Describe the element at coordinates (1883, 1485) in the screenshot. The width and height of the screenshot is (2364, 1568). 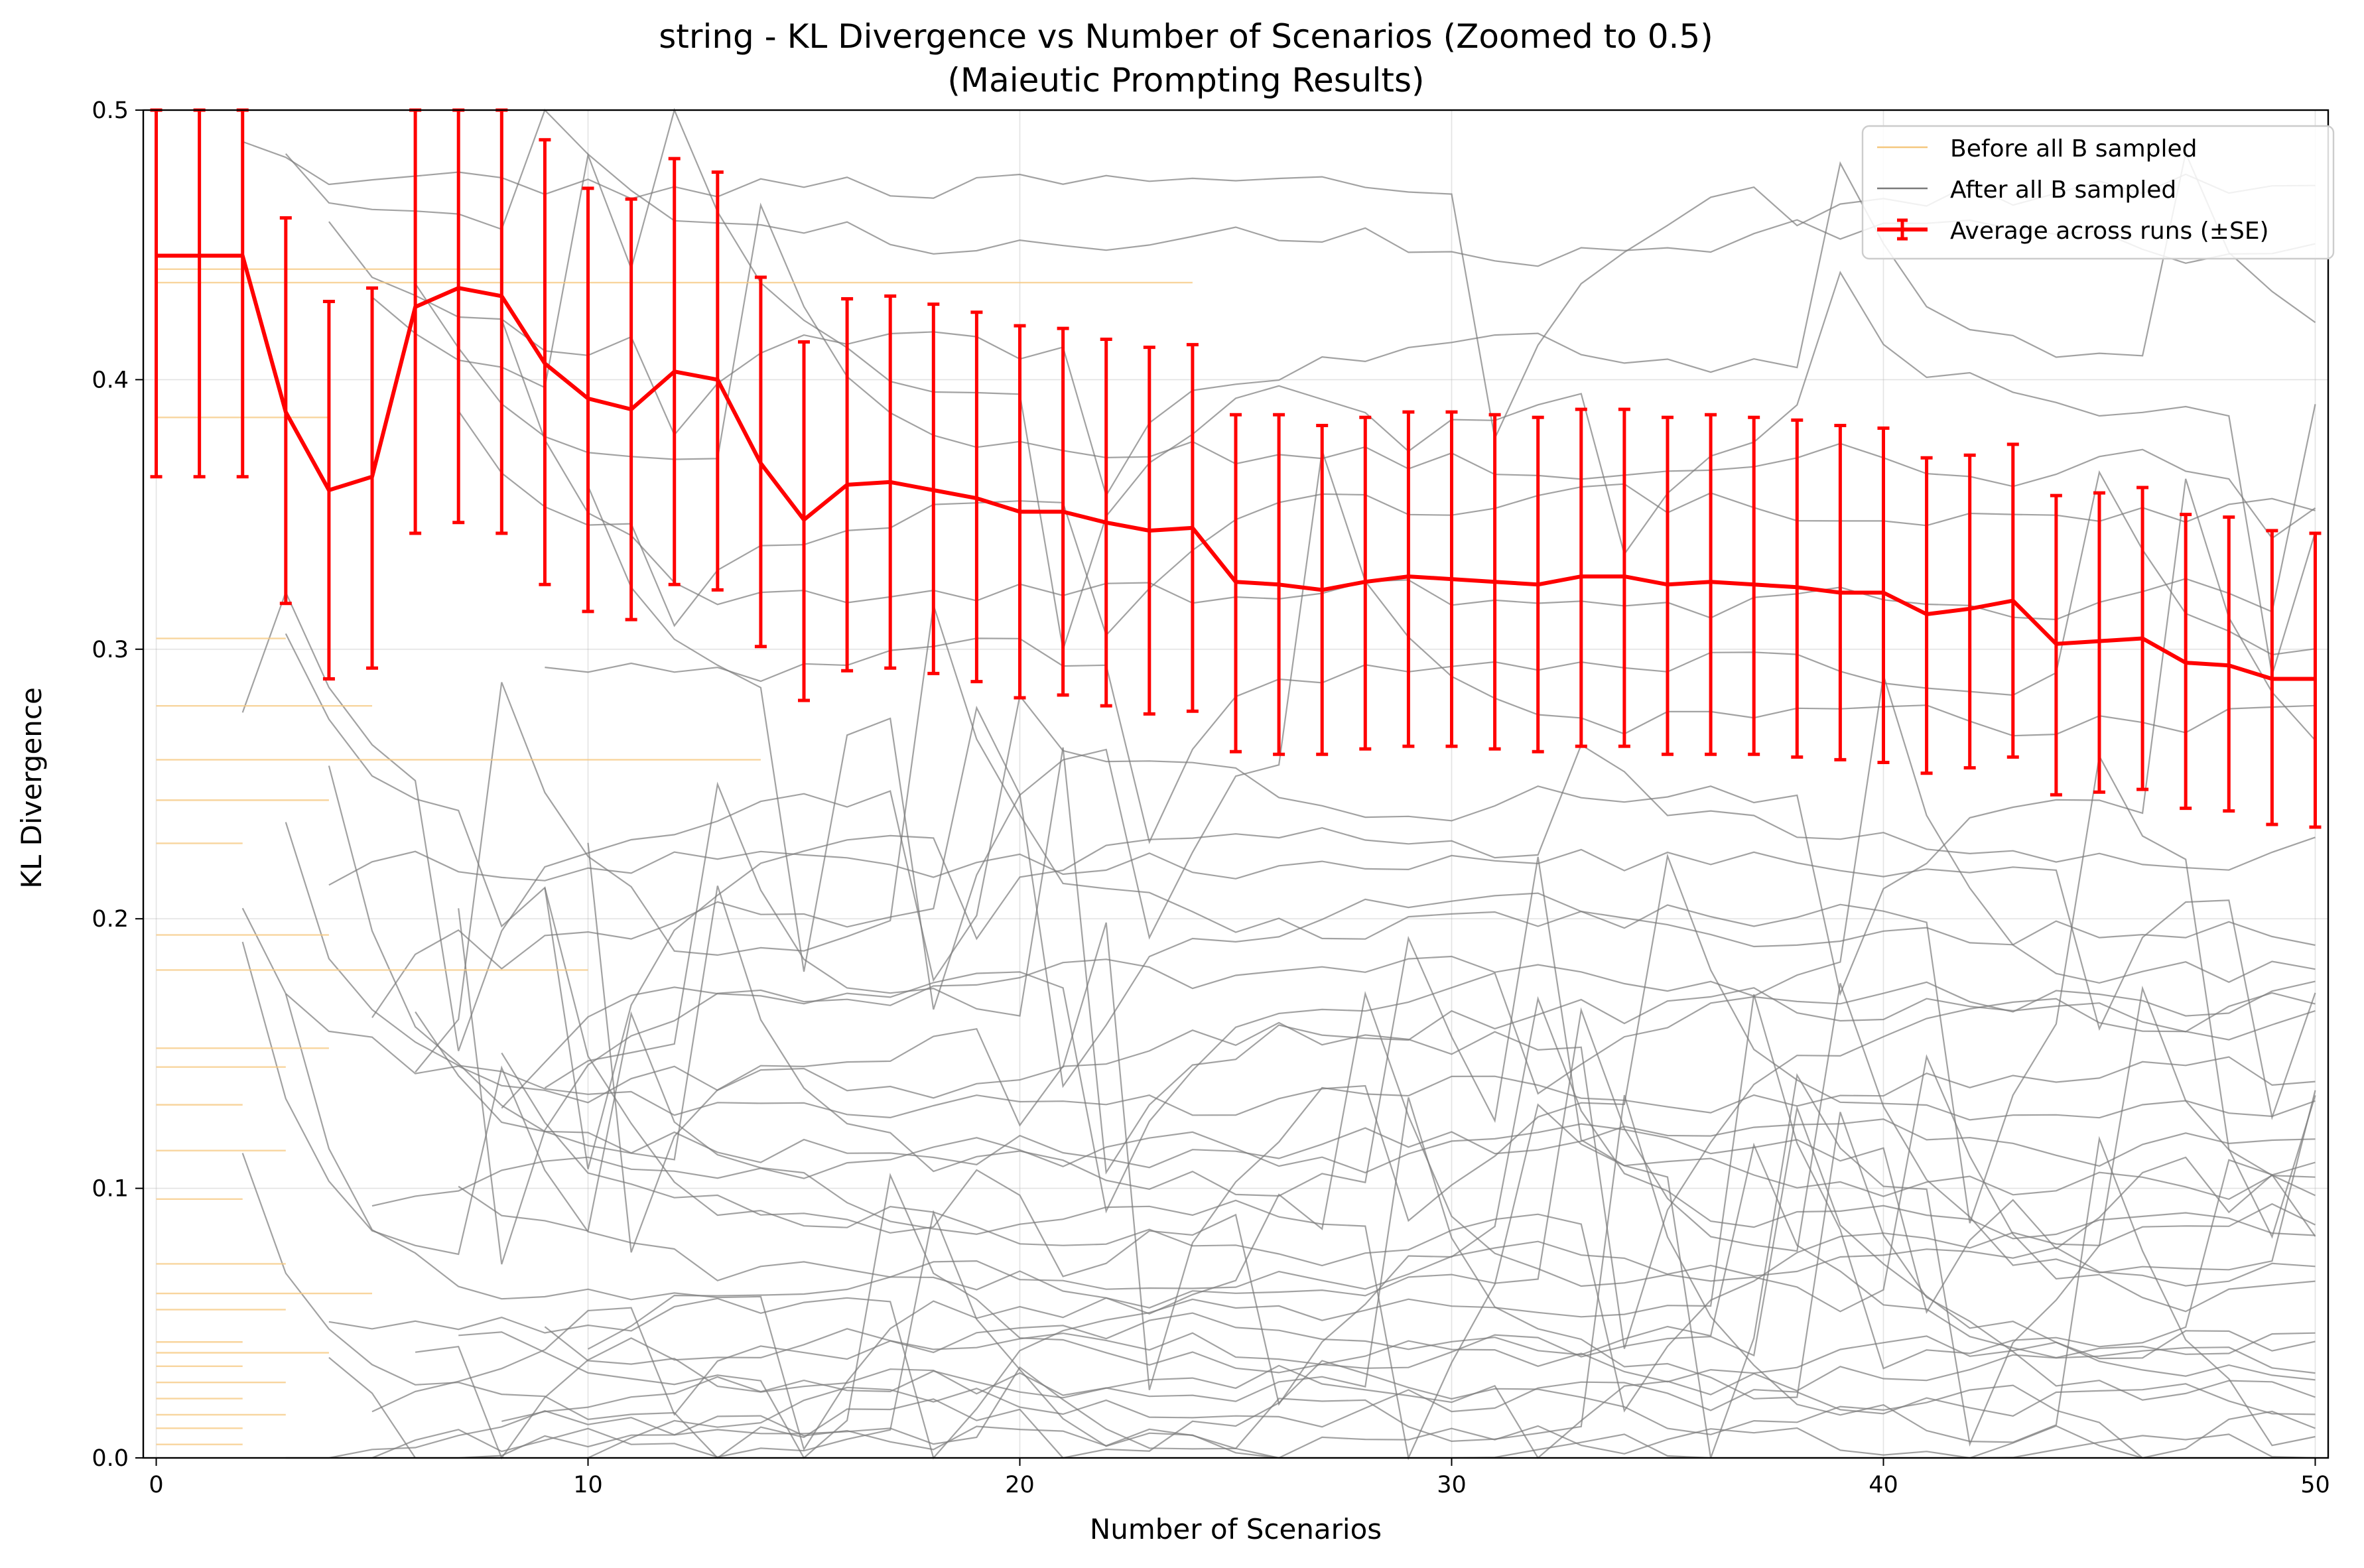
I see `x-tick-label: 40` at that location.